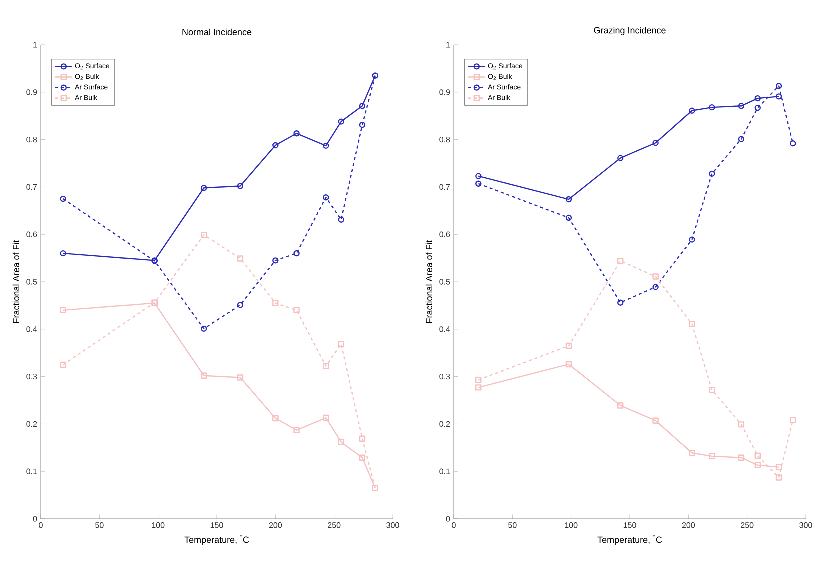 Image resolution: width=825 pixels, height=574 pixels. I want to click on x-tick-label: 300, so click(393, 525).